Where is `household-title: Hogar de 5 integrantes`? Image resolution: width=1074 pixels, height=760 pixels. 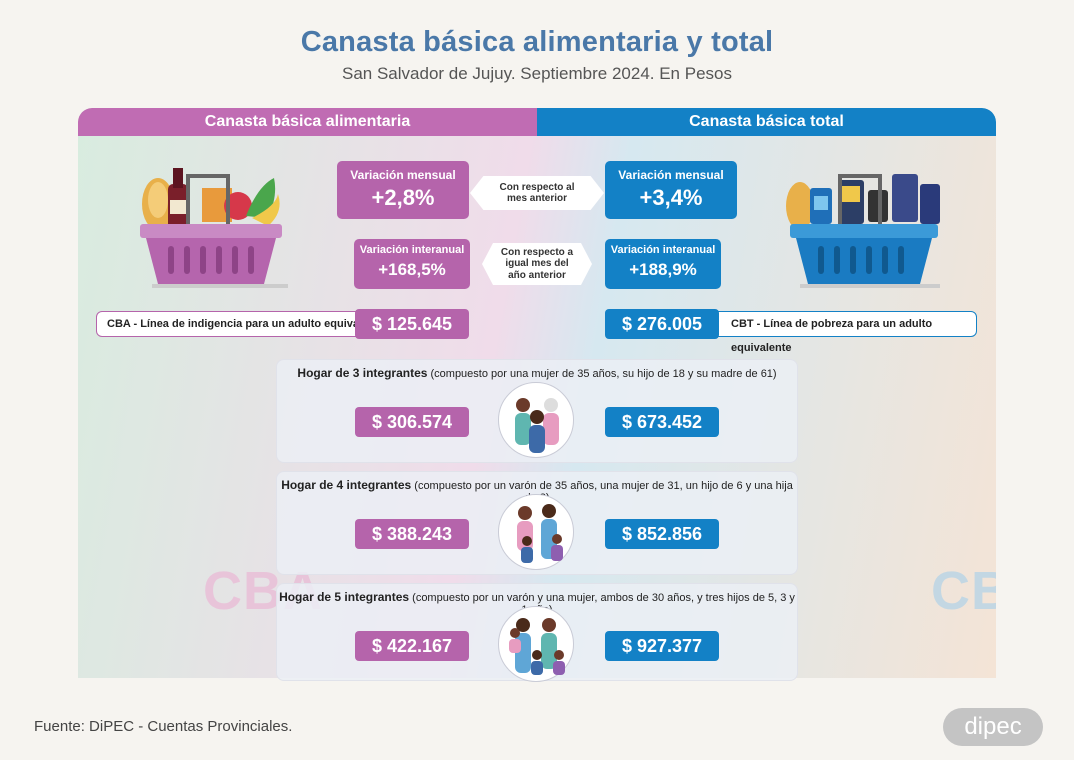 household-title: Hogar de 5 integrantes is located at coordinates (344, 597).